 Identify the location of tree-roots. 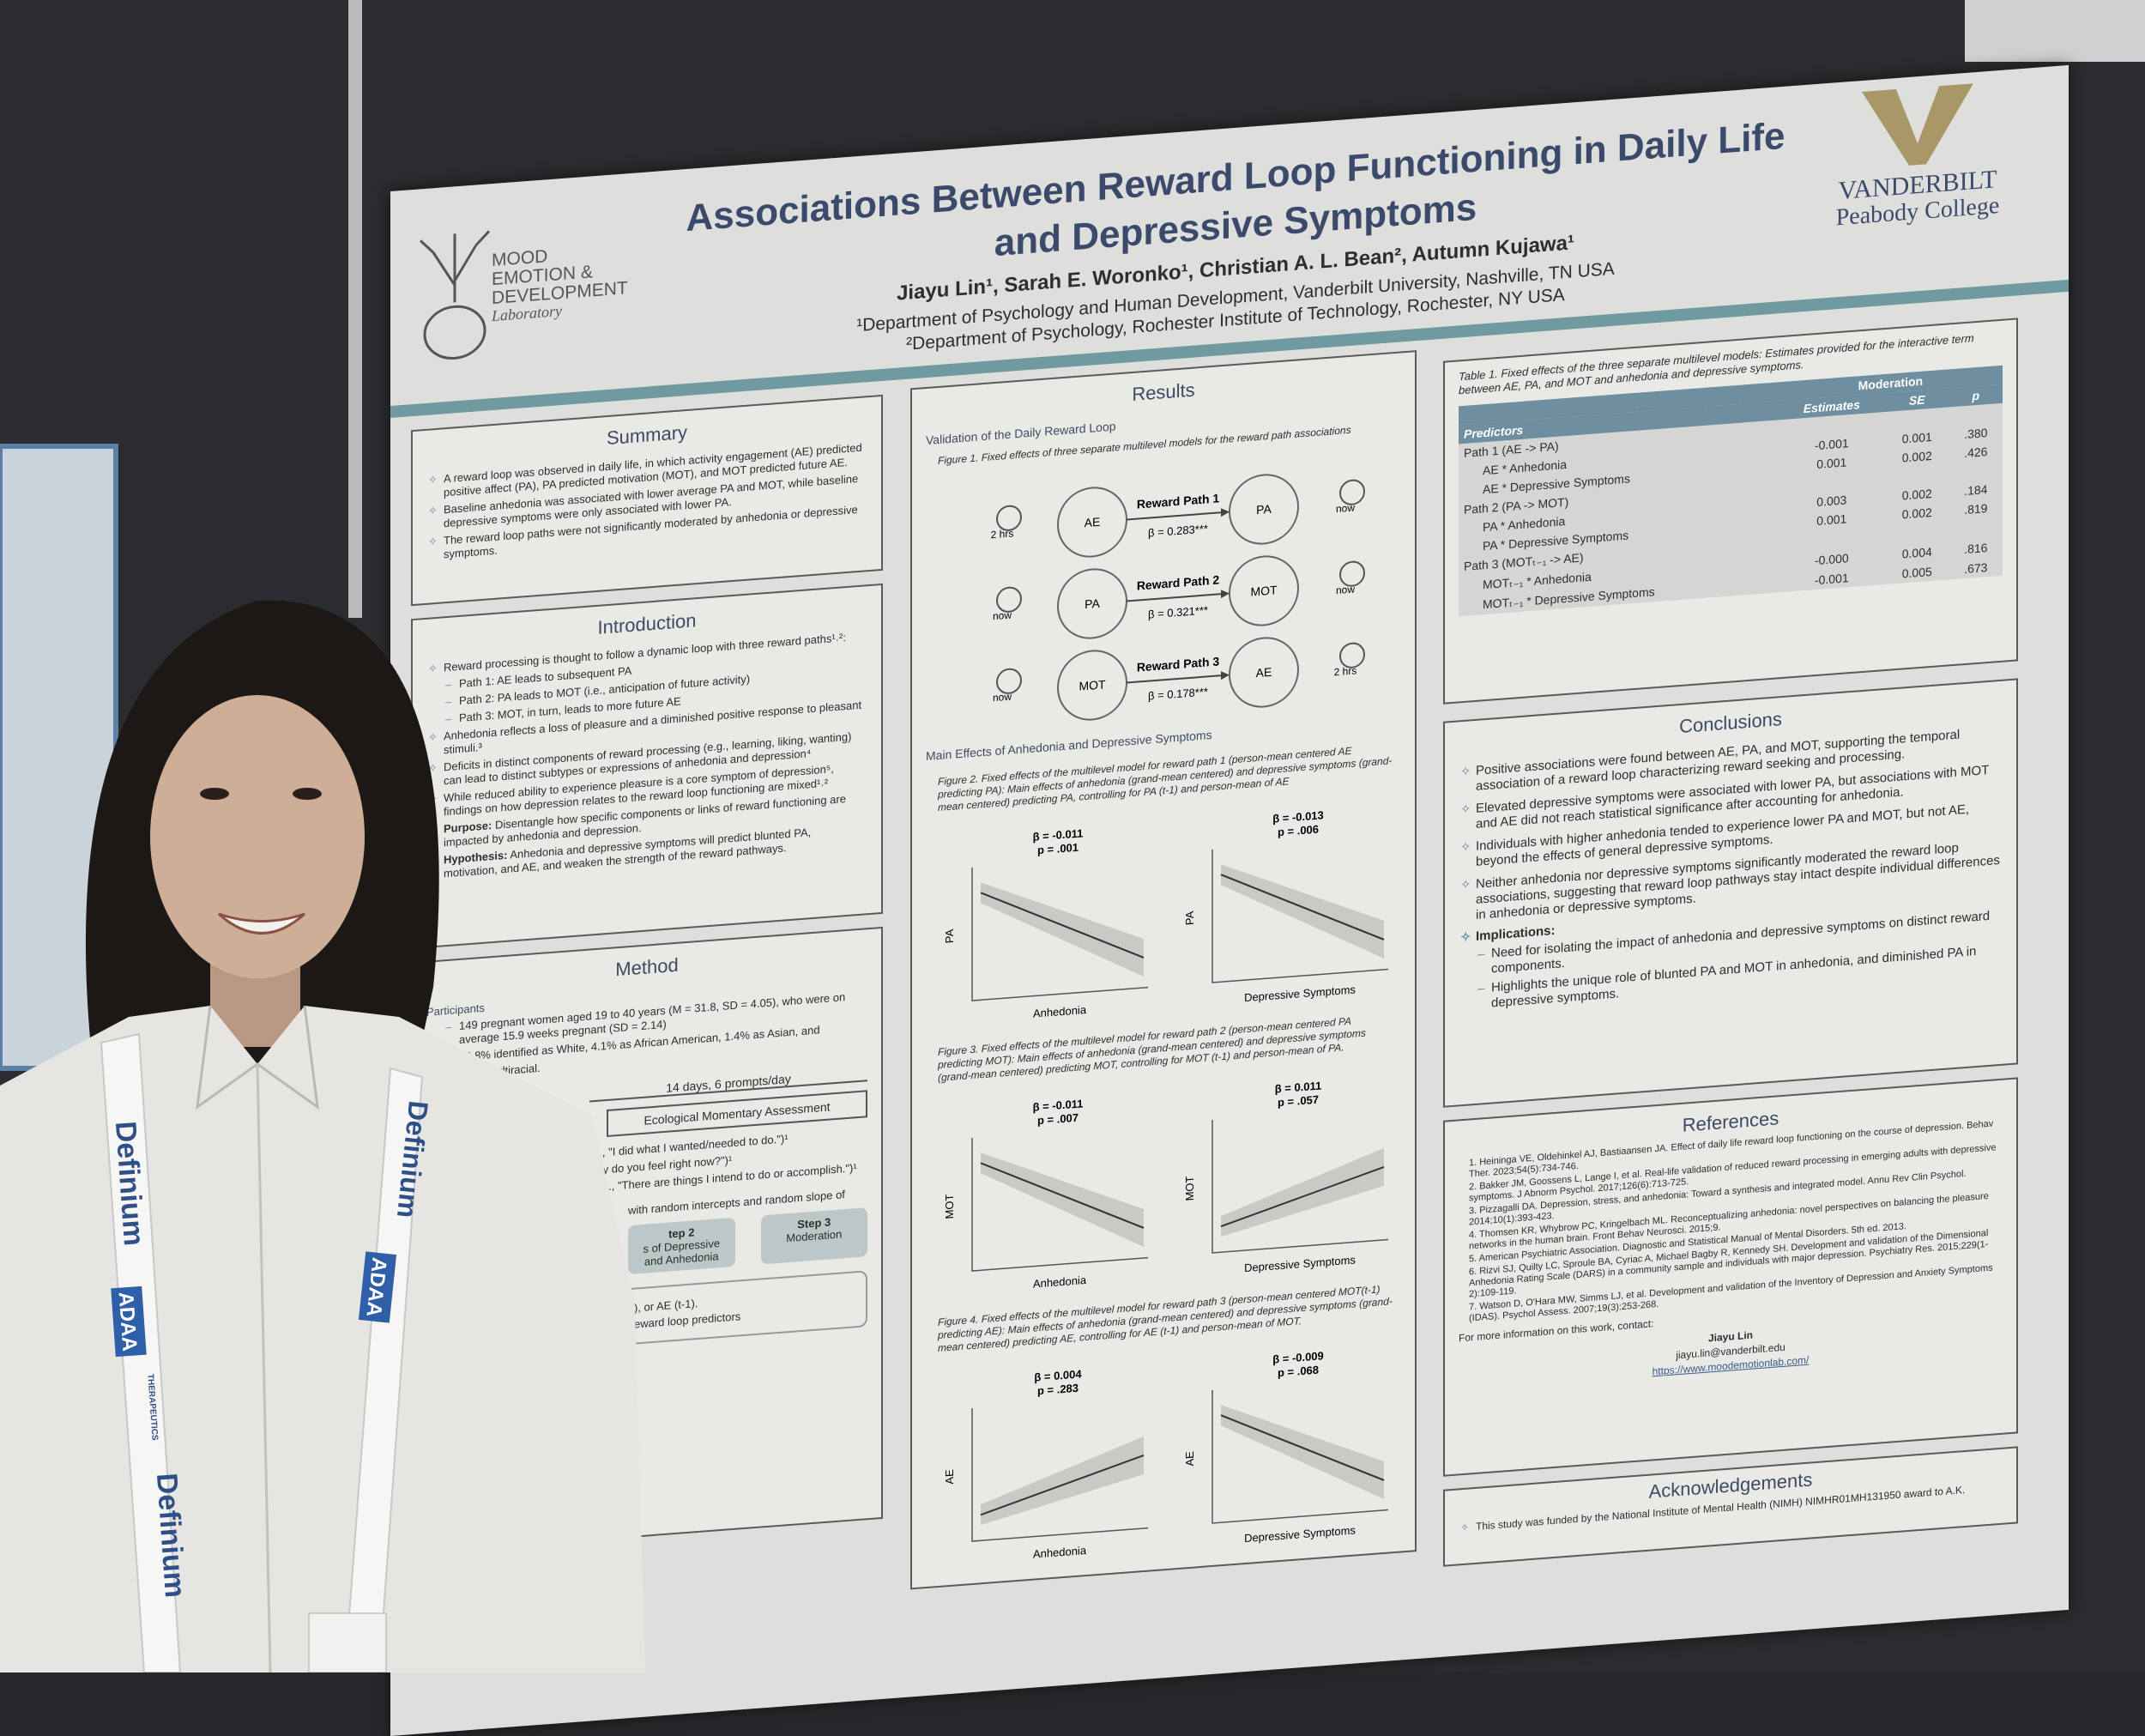
(455, 332).